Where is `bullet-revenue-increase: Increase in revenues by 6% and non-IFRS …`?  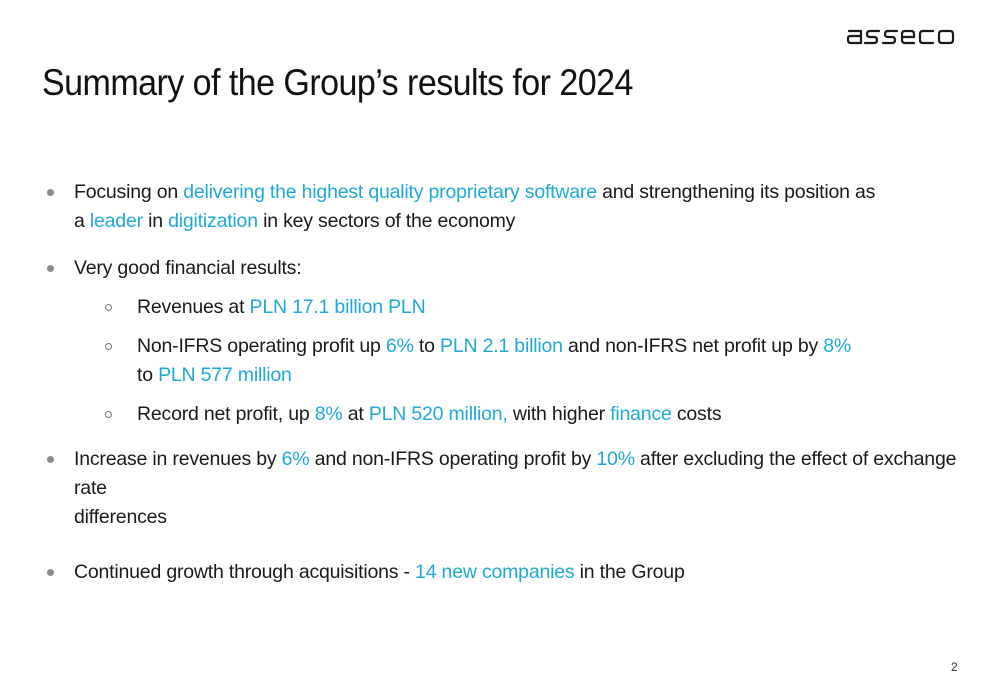 bullet-revenue-increase: Increase in revenues by 6% and non-IFRS … is located at coordinates (510, 488).